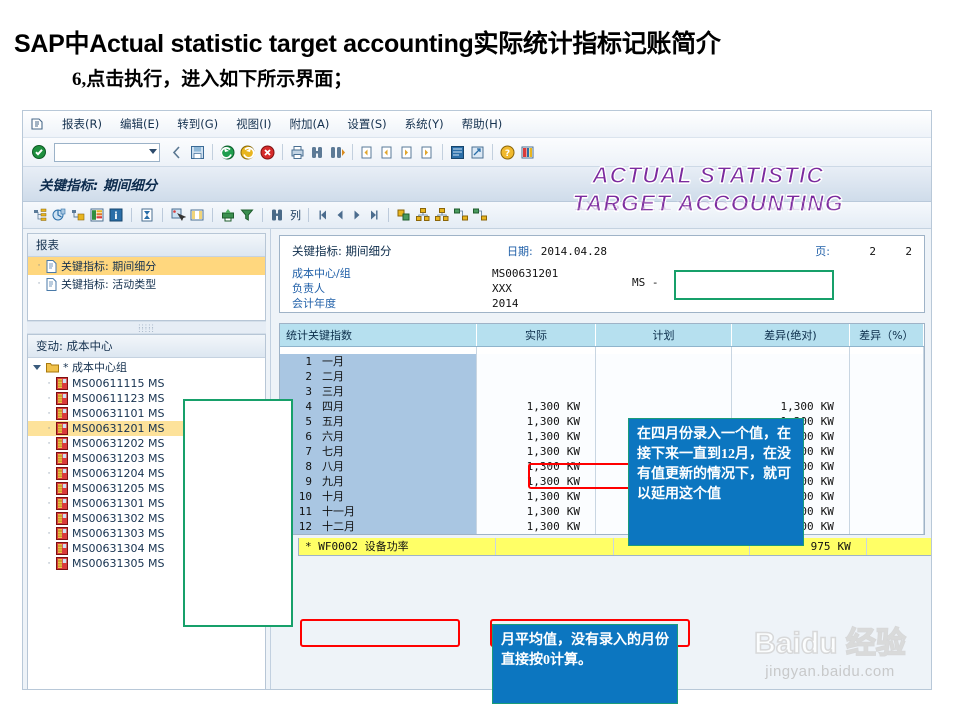 The height and width of the screenshot is (720, 960). I want to click on col-actual: 实际, so click(536, 335).